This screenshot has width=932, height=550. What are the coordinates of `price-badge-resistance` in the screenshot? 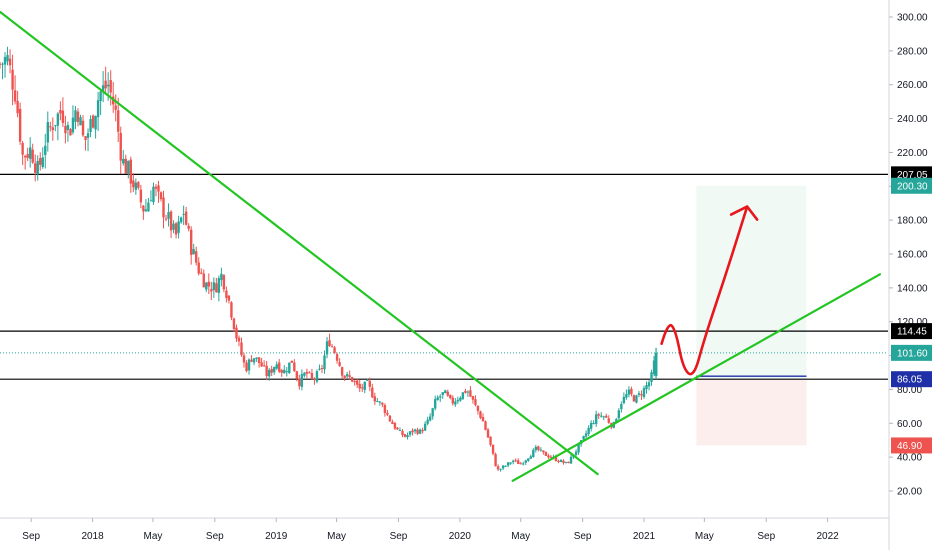 It's located at (911, 331).